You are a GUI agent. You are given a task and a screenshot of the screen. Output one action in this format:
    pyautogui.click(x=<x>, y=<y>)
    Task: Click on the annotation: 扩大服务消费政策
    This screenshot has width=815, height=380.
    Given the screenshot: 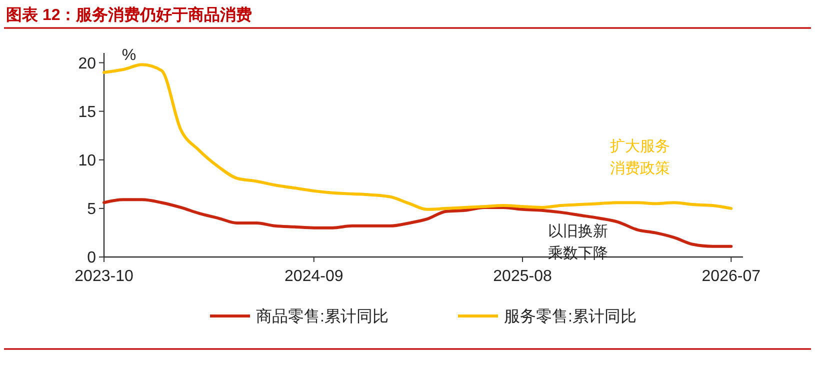 What is the action you would take?
    pyautogui.click(x=640, y=157)
    